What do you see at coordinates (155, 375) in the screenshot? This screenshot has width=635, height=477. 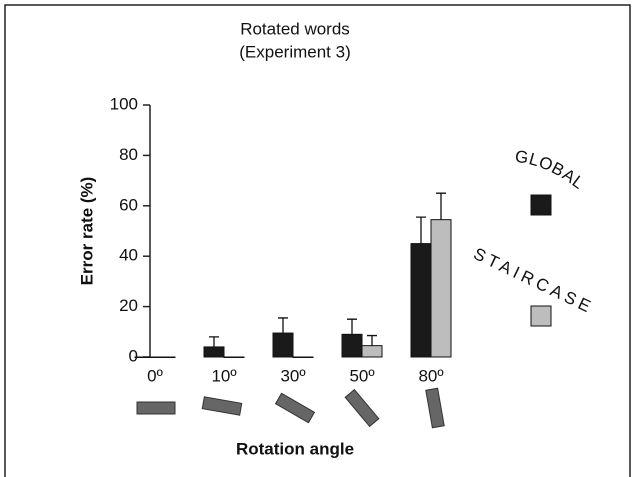 I see `x-tick-label: 0º` at bounding box center [155, 375].